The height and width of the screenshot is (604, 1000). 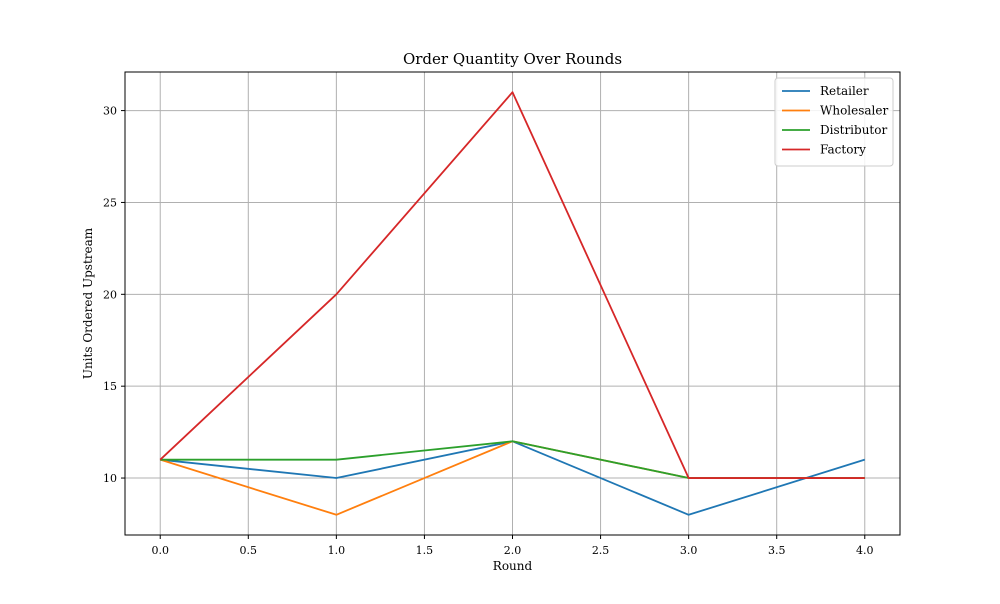 What do you see at coordinates (854, 111) in the screenshot?
I see `legend-label-wholesaler: Wholesaler` at bounding box center [854, 111].